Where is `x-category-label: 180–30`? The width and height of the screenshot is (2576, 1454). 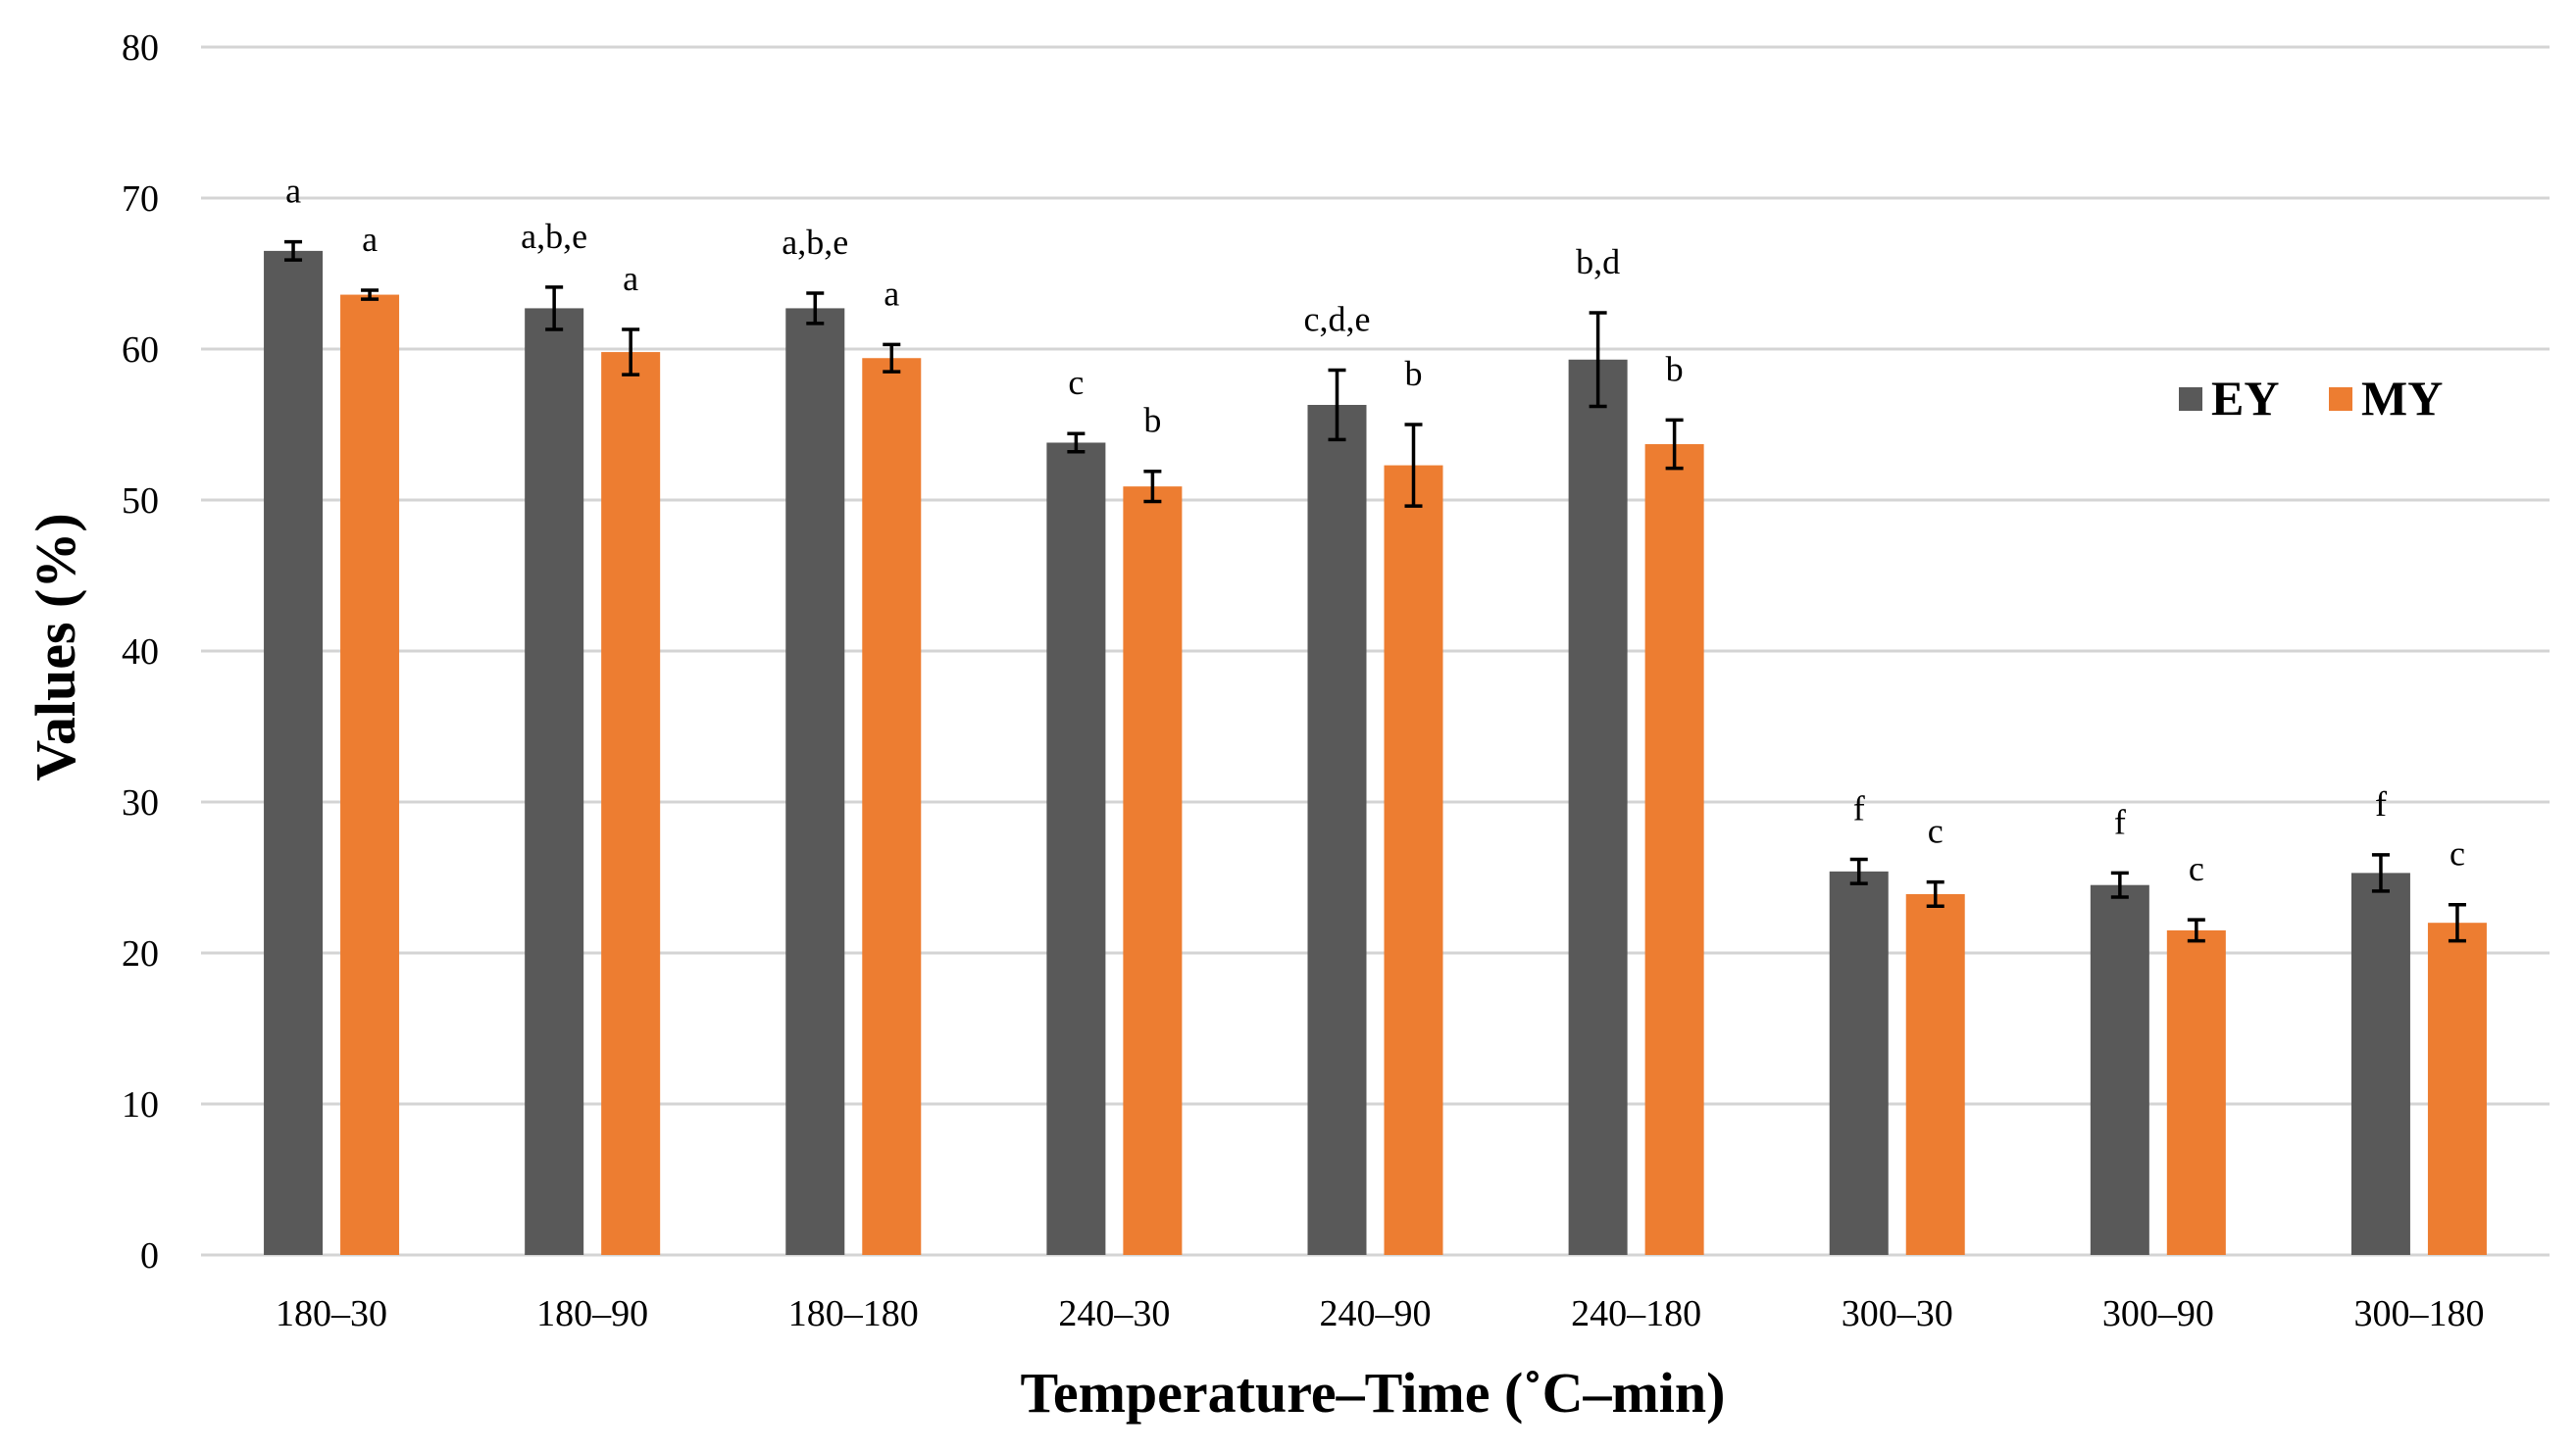
x-category-label: 180–30 is located at coordinates (331, 1313).